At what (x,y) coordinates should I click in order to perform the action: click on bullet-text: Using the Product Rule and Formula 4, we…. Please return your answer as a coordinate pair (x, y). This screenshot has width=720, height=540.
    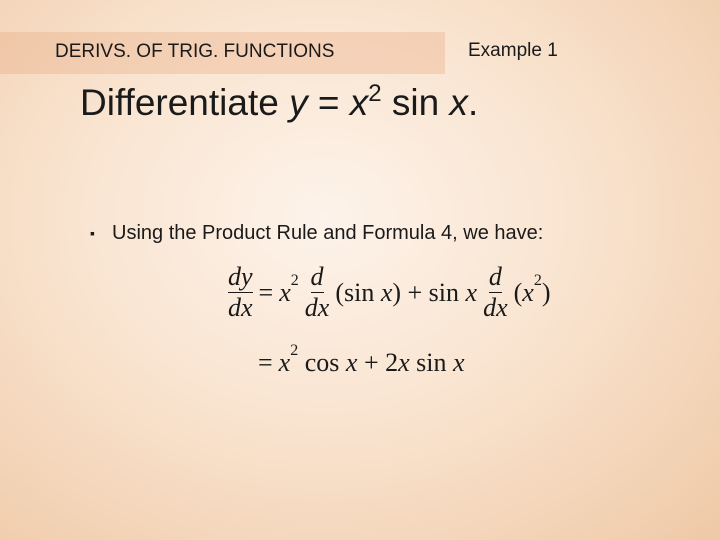
    Looking at the image, I should click on (328, 233).